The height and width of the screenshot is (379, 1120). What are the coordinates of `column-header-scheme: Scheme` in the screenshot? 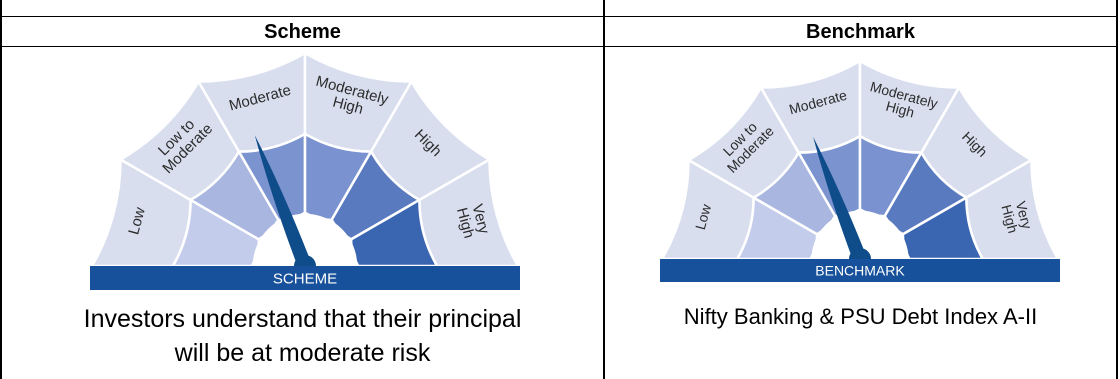 It's located at (302, 32).